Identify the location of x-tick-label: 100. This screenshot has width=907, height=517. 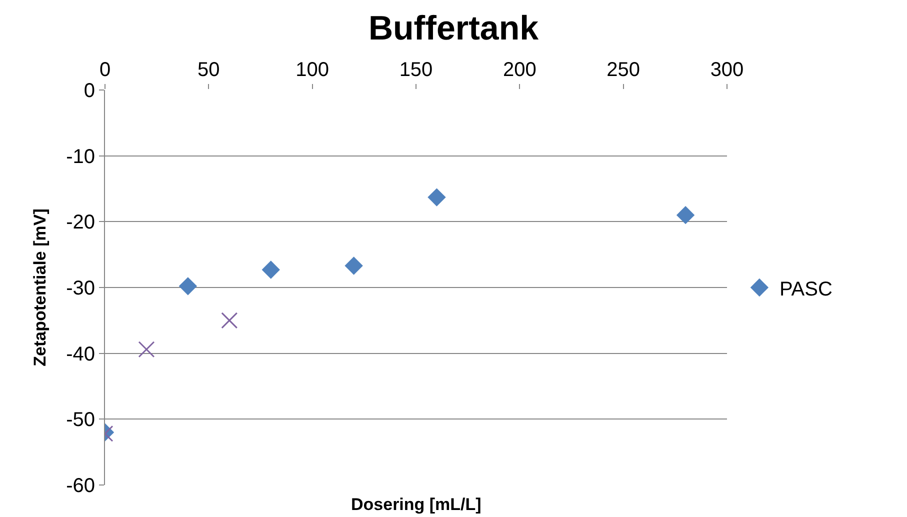
(313, 70).